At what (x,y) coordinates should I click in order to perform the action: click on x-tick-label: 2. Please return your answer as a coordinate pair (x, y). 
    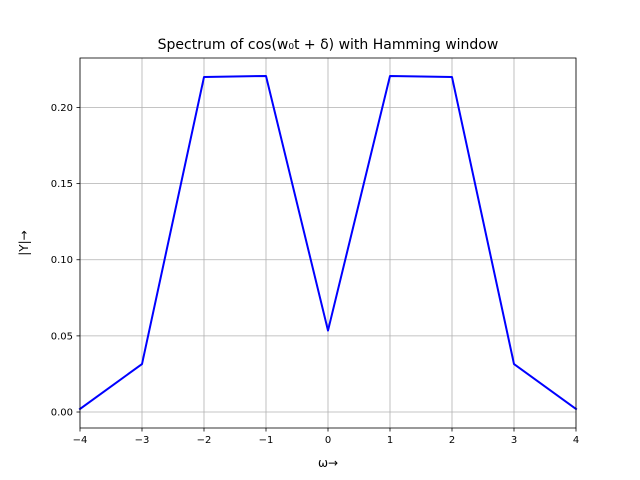
    Looking at the image, I should click on (452, 440).